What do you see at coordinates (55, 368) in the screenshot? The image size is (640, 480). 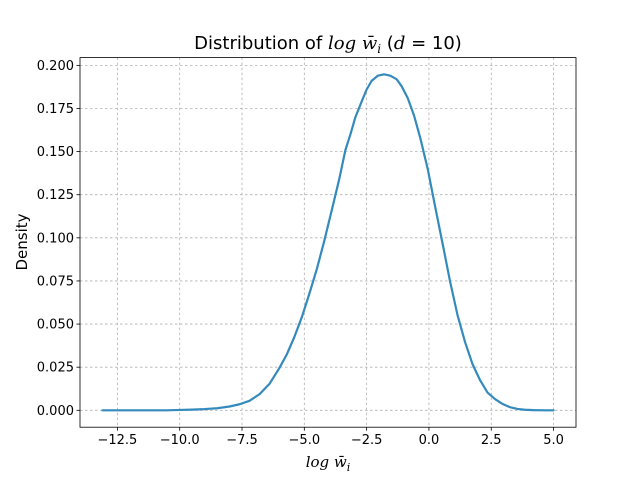 I see `y-tick-label: 0.025` at bounding box center [55, 368].